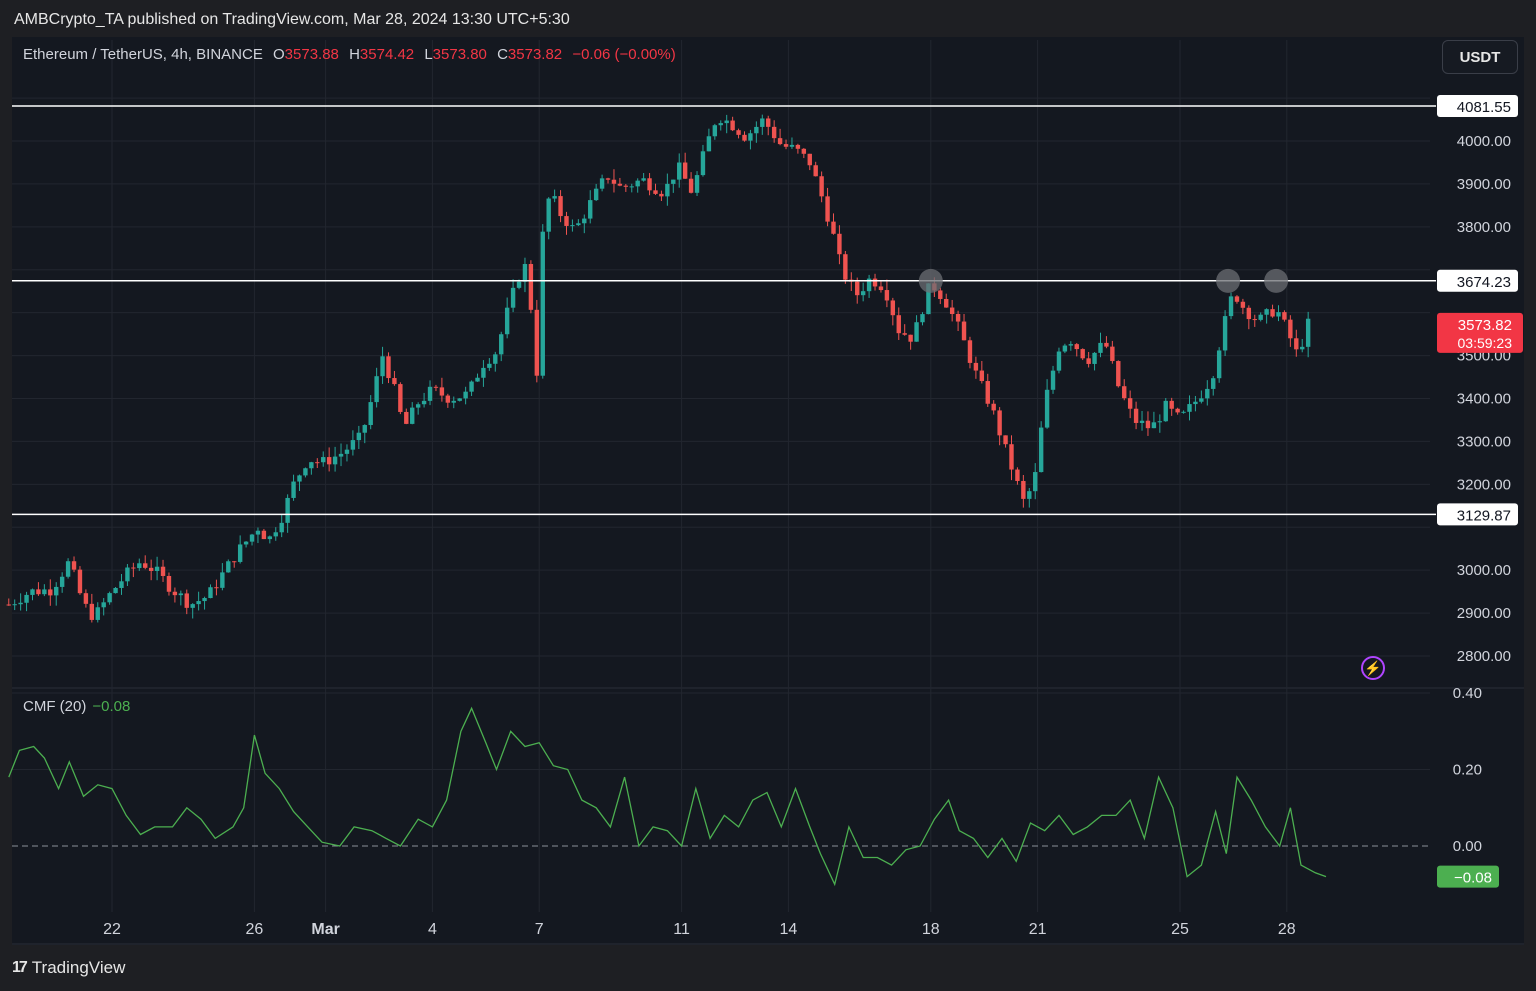 The image size is (1536, 991). What do you see at coordinates (1480, 57) in the screenshot?
I see `currency-button: USDT` at bounding box center [1480, 57].